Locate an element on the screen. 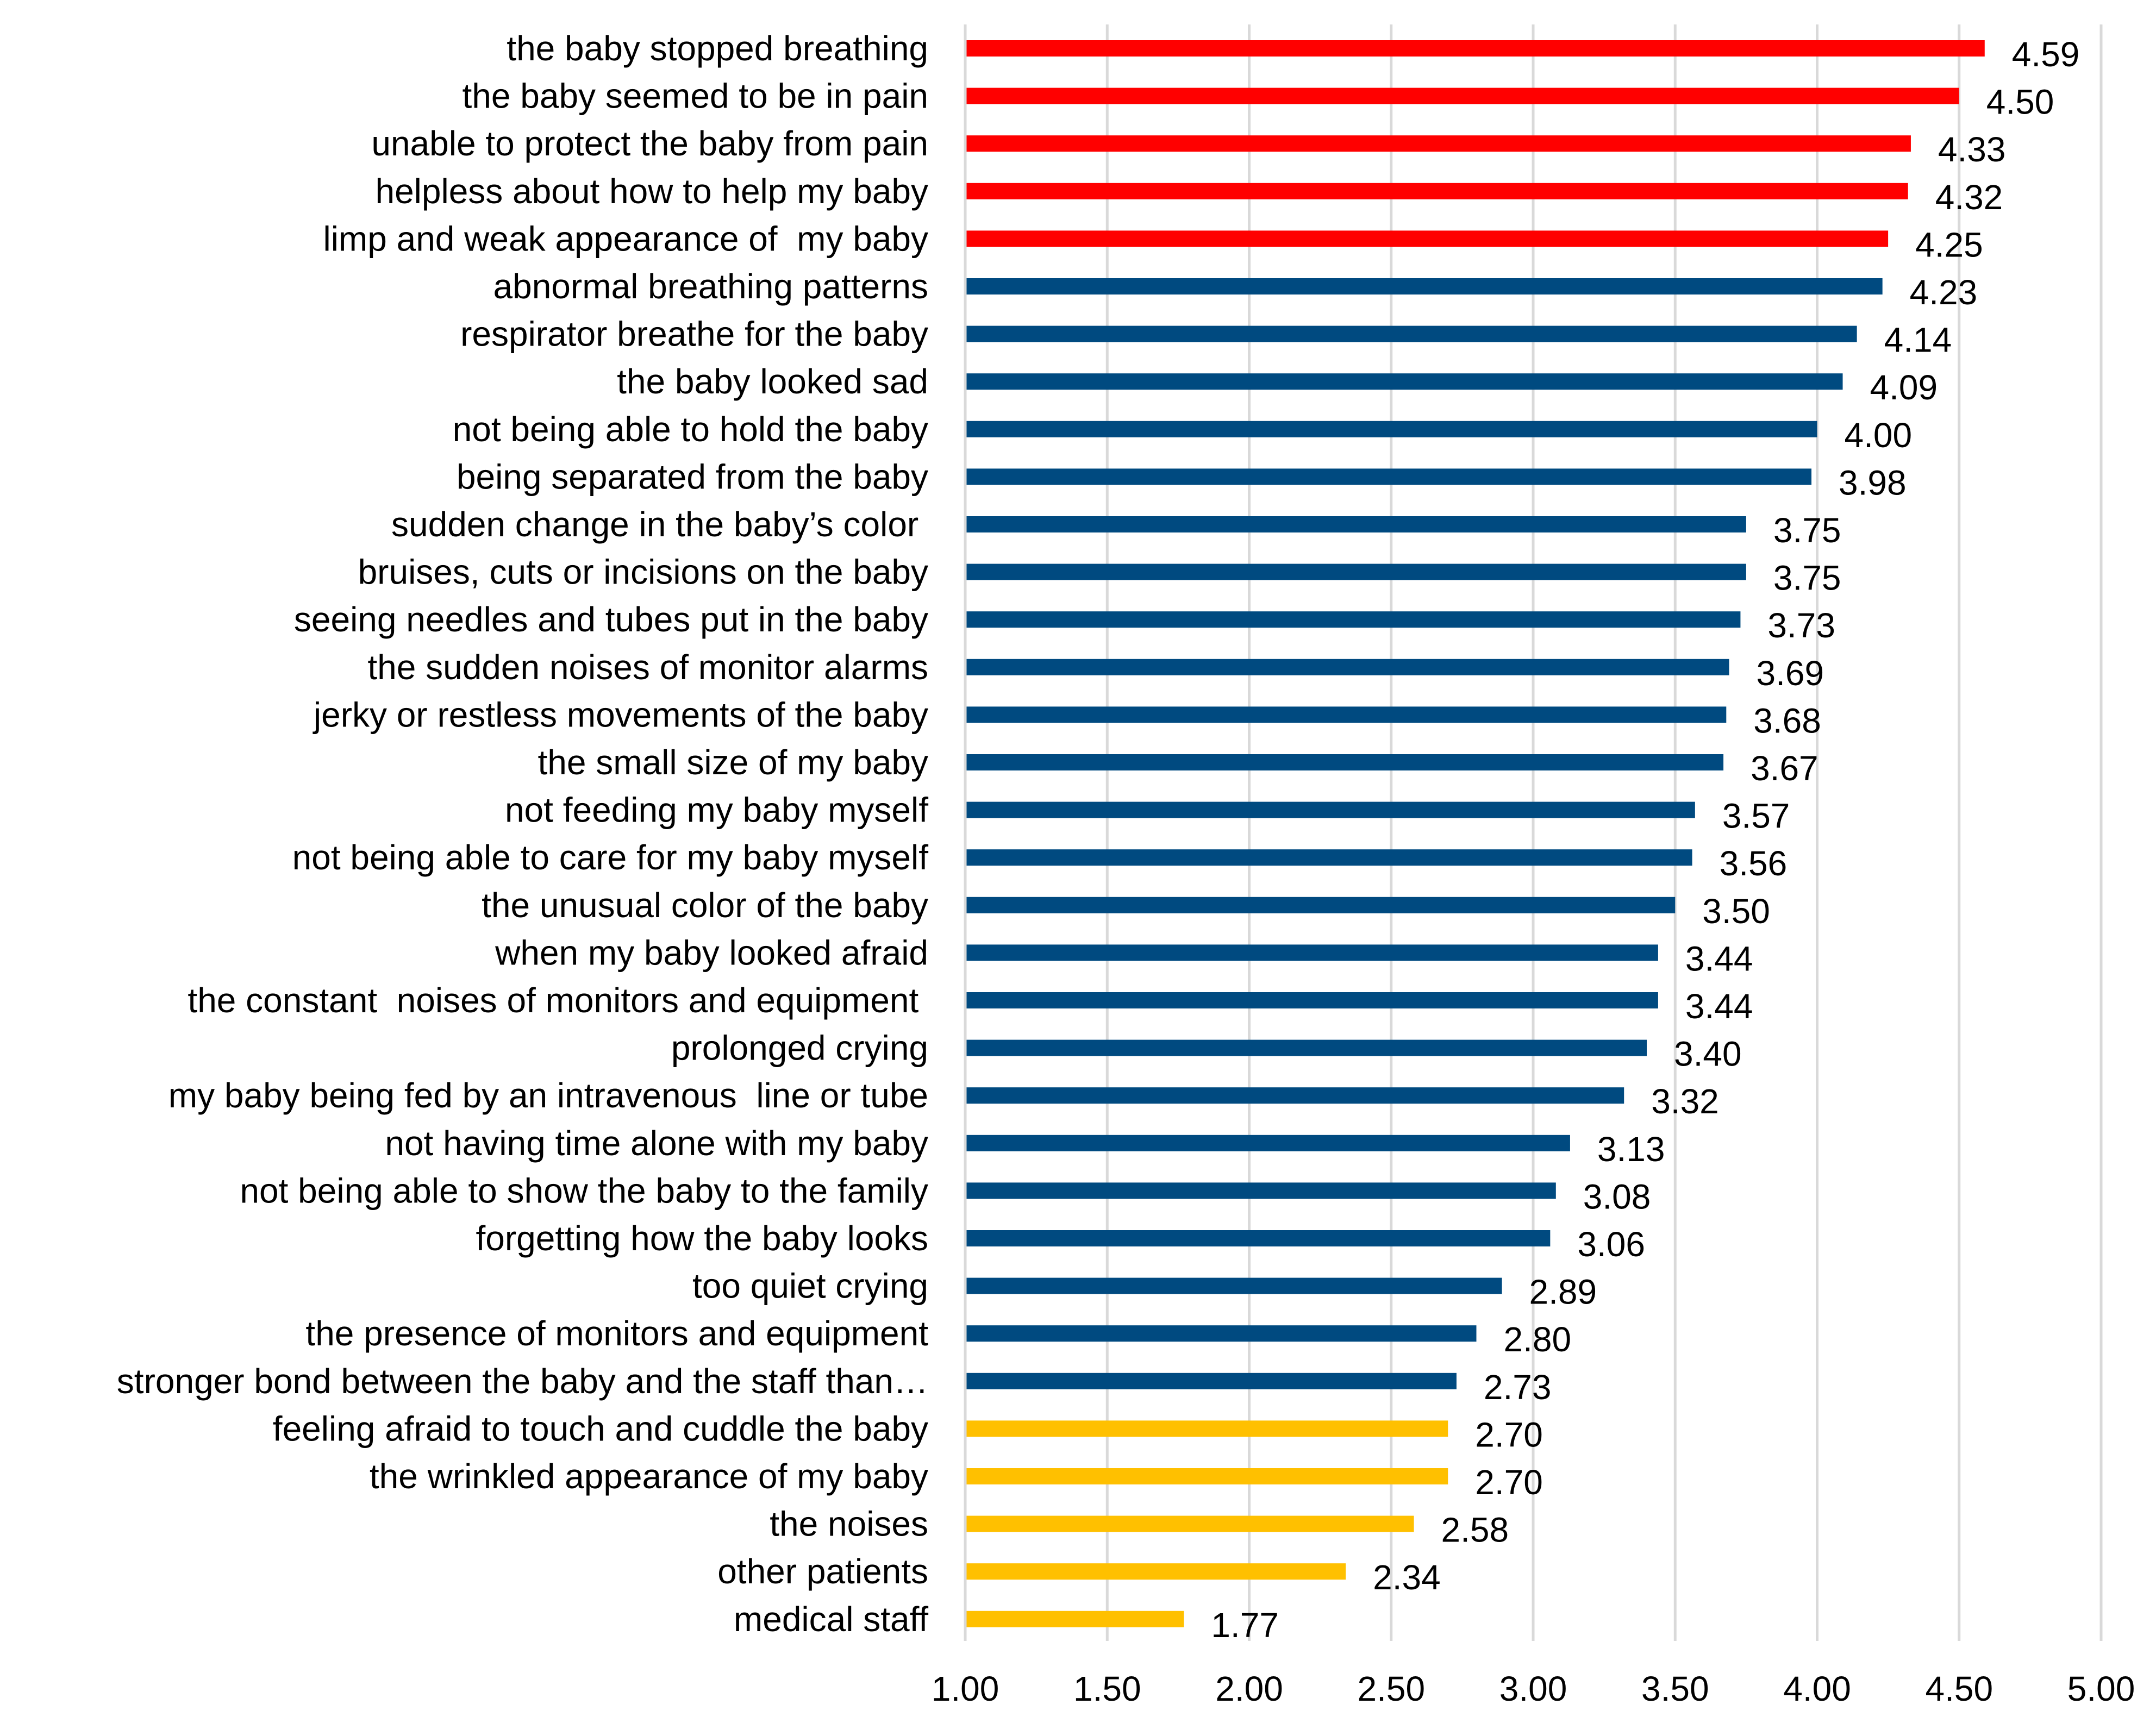  category-label: the sudden noises of monitor alarms is located at coordinates (647, 667).